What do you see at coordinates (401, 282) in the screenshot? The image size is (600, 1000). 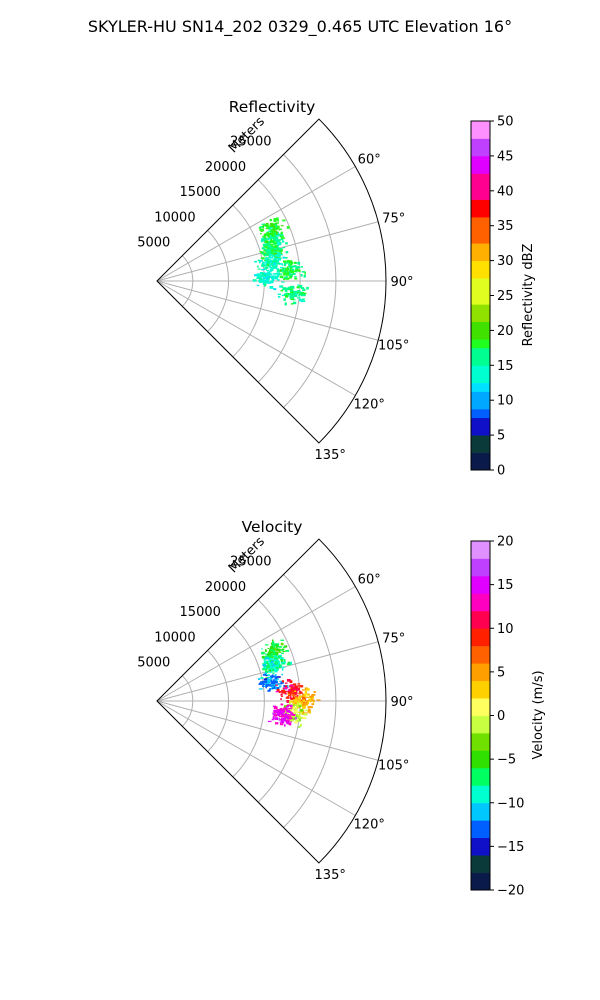 I see `theta-tick-label: 90°` at bounding box center [401, 282].